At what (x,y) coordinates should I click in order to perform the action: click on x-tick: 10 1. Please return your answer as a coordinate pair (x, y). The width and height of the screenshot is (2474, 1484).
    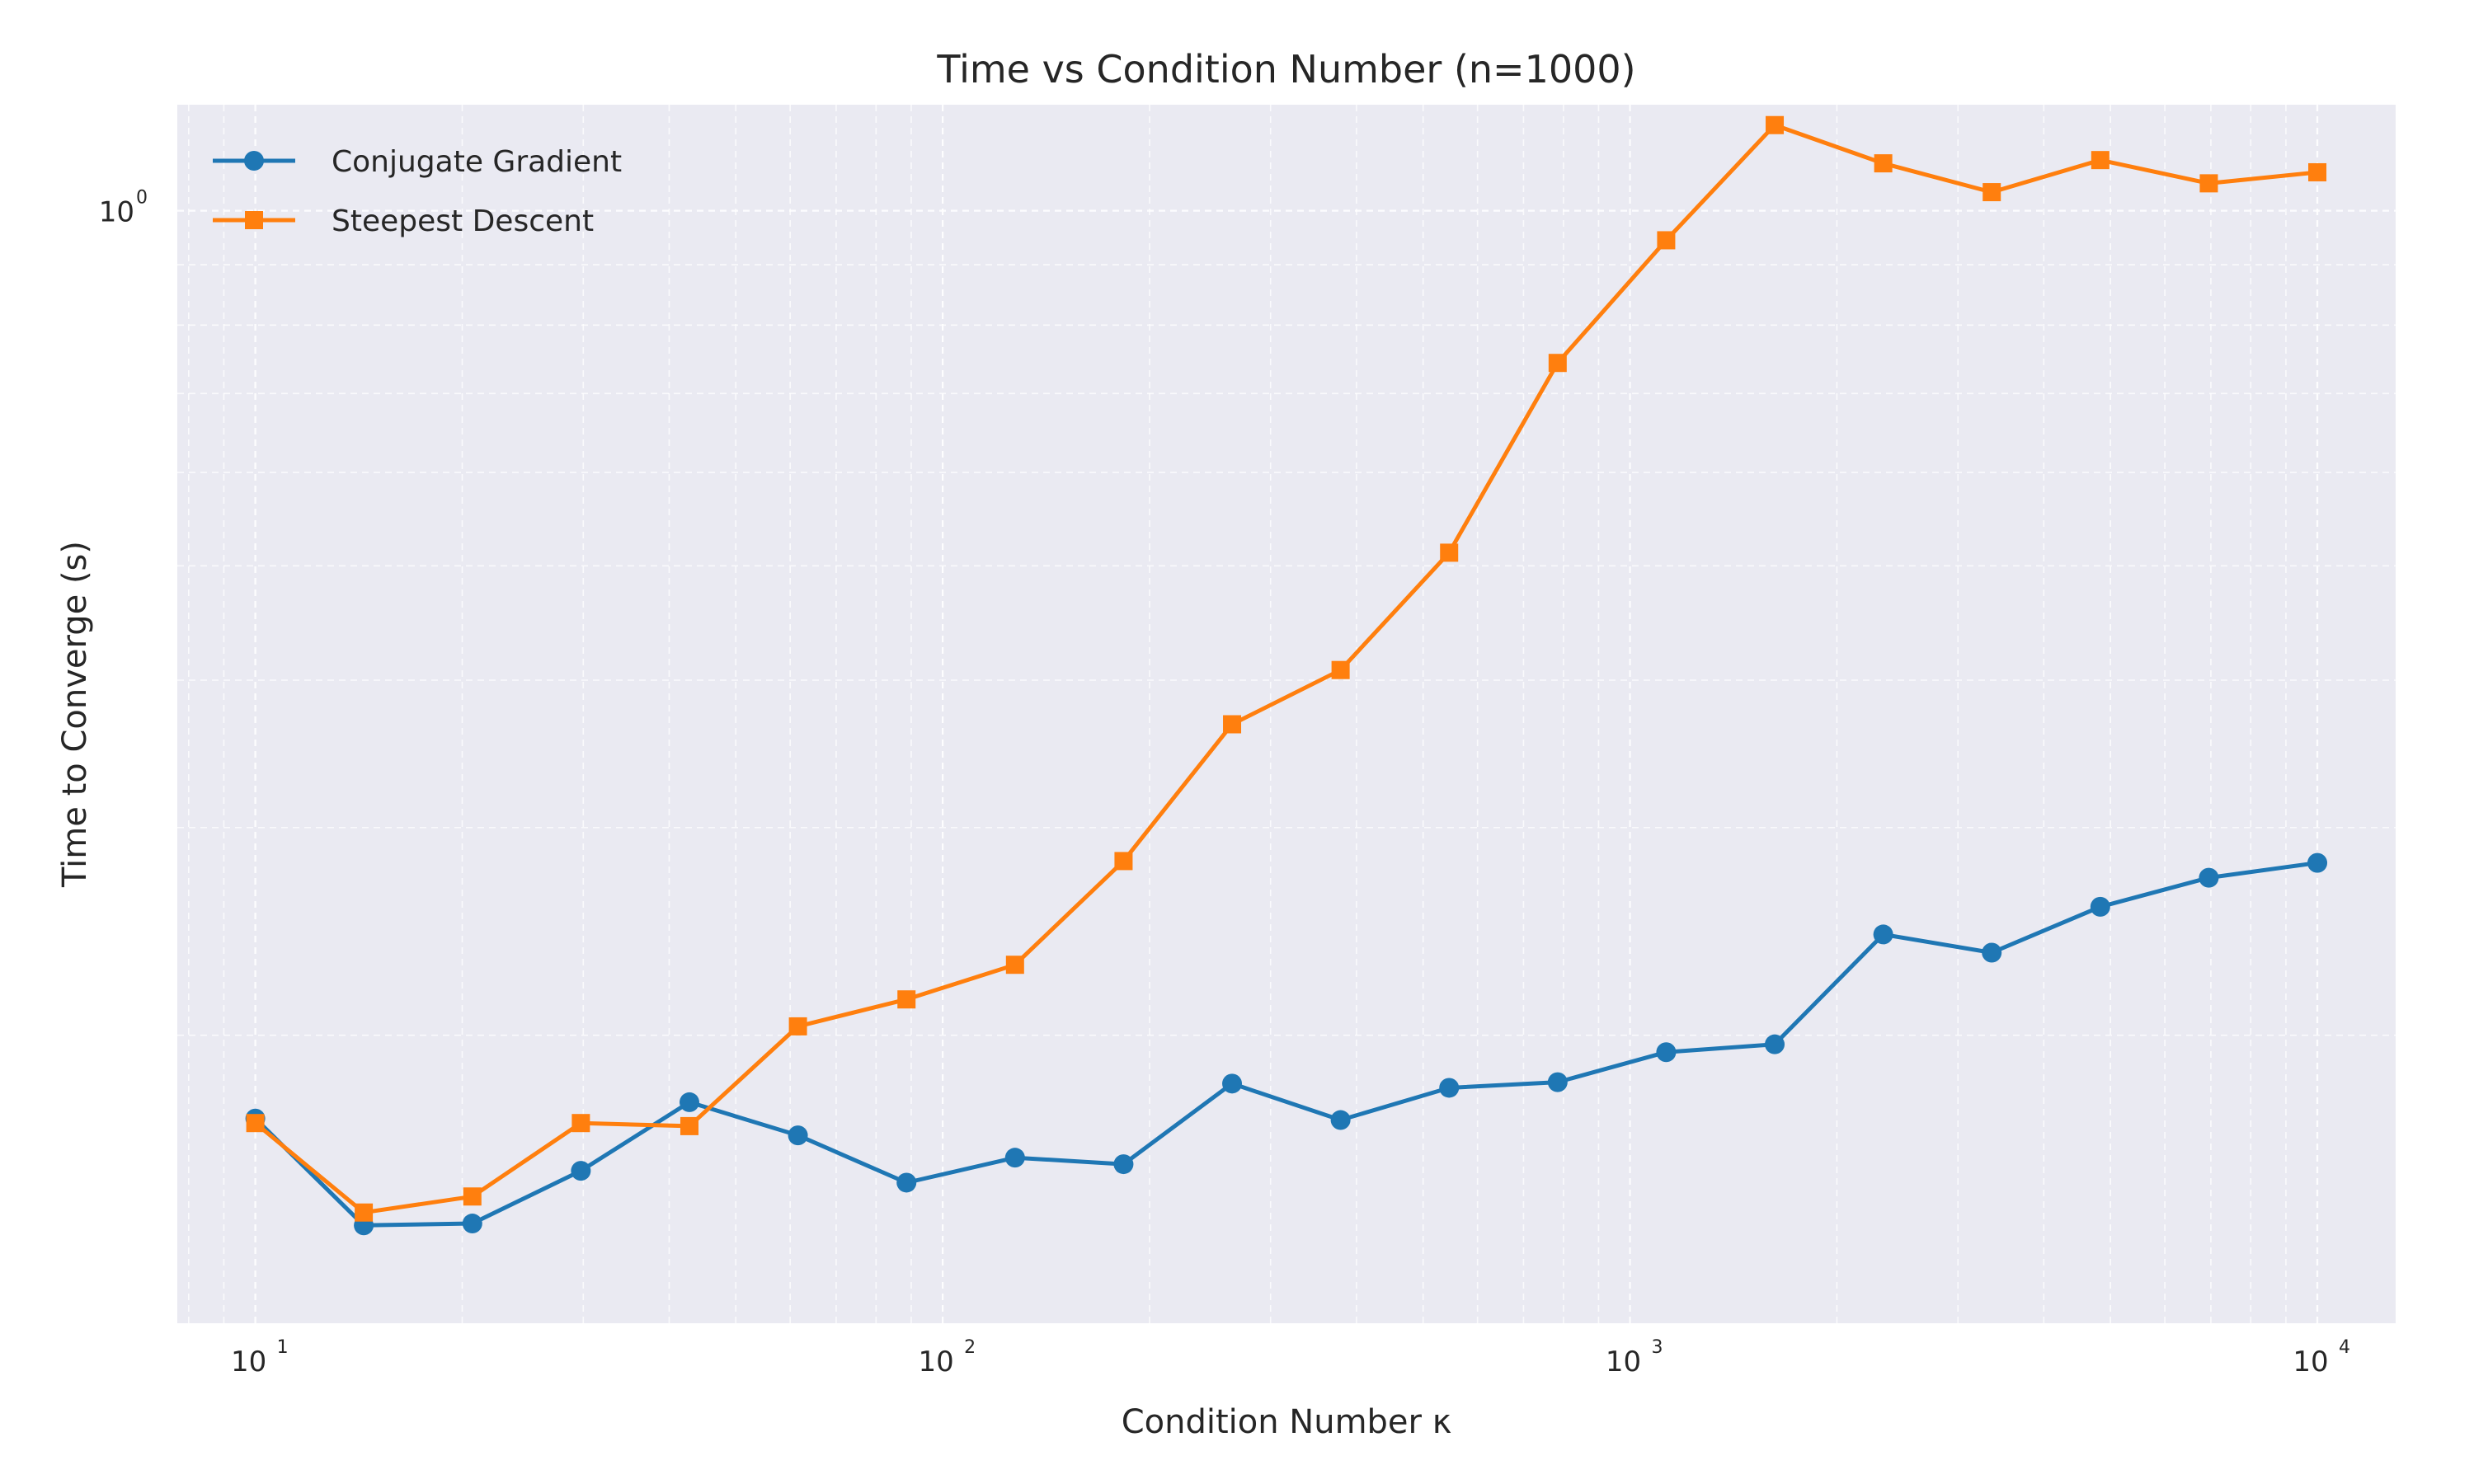
    Looking at the image, I should click on (260, 1357).